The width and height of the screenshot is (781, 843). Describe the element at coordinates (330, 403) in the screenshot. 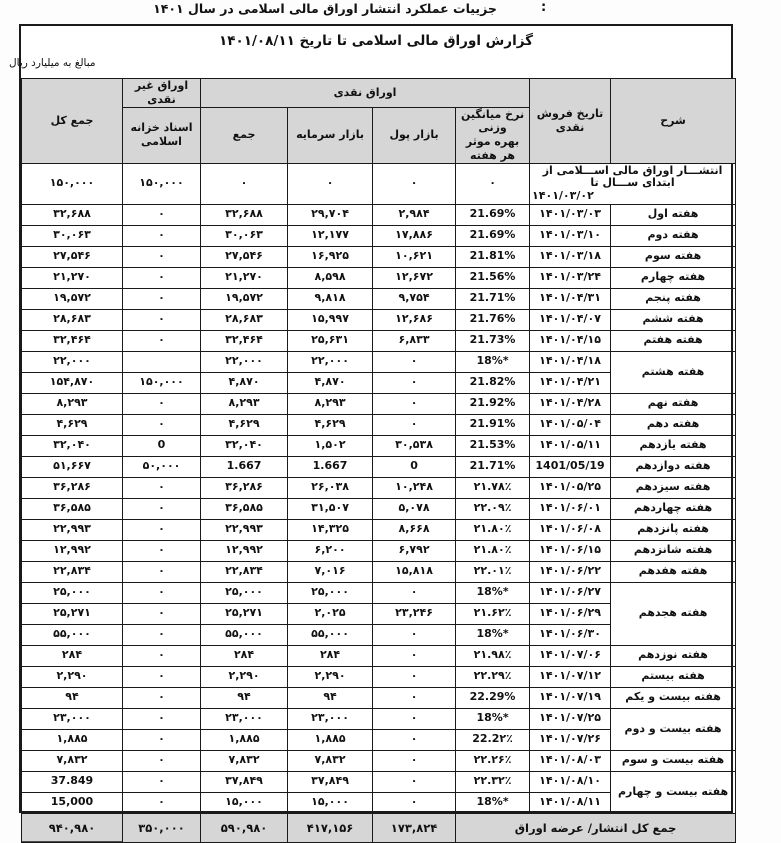

I see `capital-market-cell: ۸,۲۹۳` at that location.